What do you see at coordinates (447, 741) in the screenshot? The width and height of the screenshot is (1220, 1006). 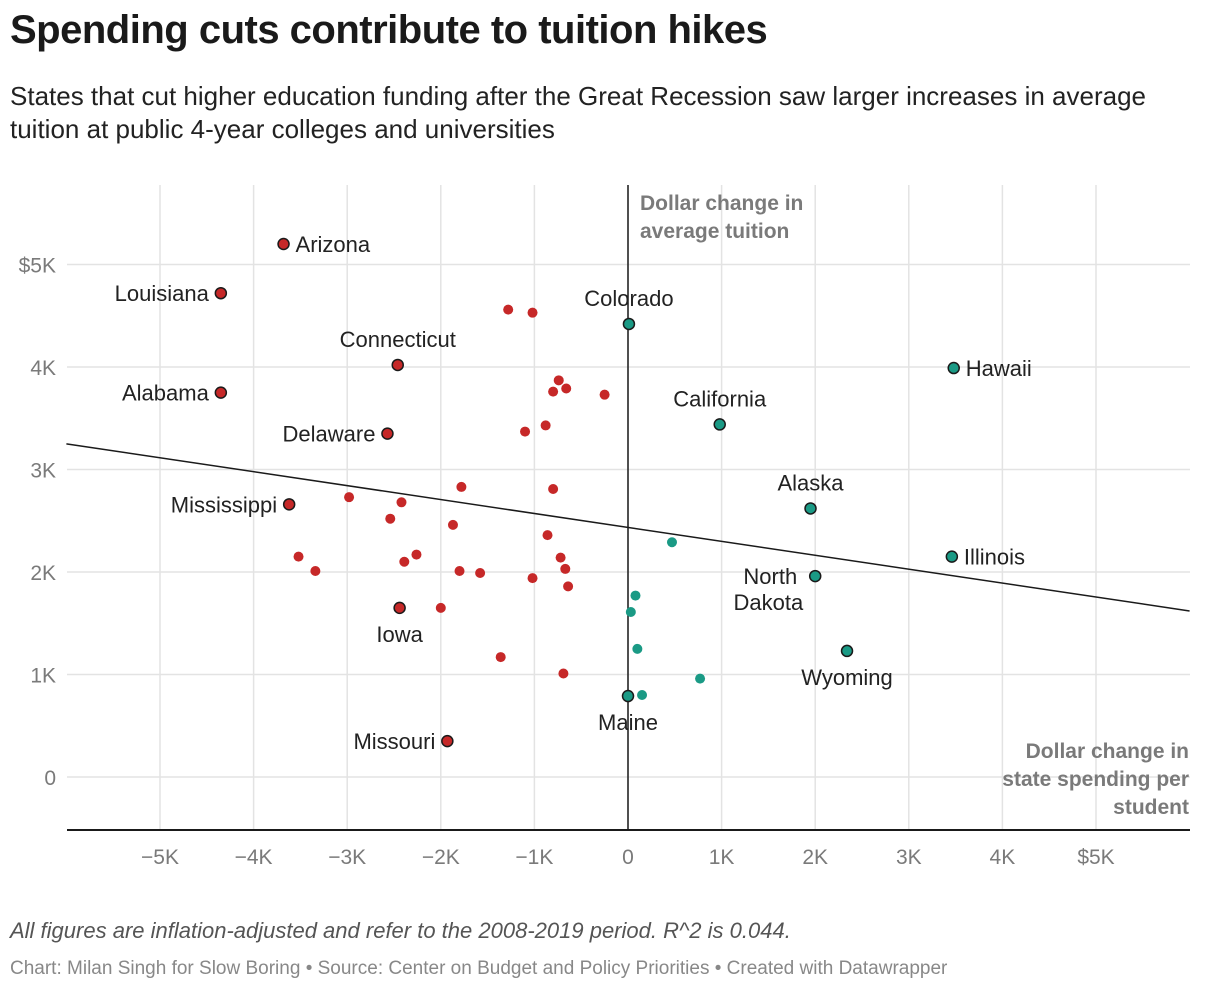 I see `point-missouri` at bounding box center [447, 741].